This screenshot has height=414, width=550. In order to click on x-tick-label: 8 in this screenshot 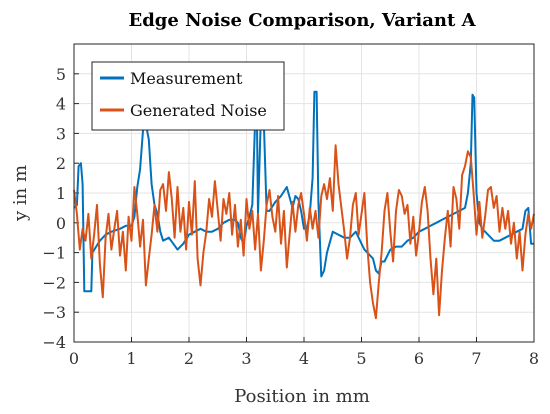, I will do `click(534, 358)`.